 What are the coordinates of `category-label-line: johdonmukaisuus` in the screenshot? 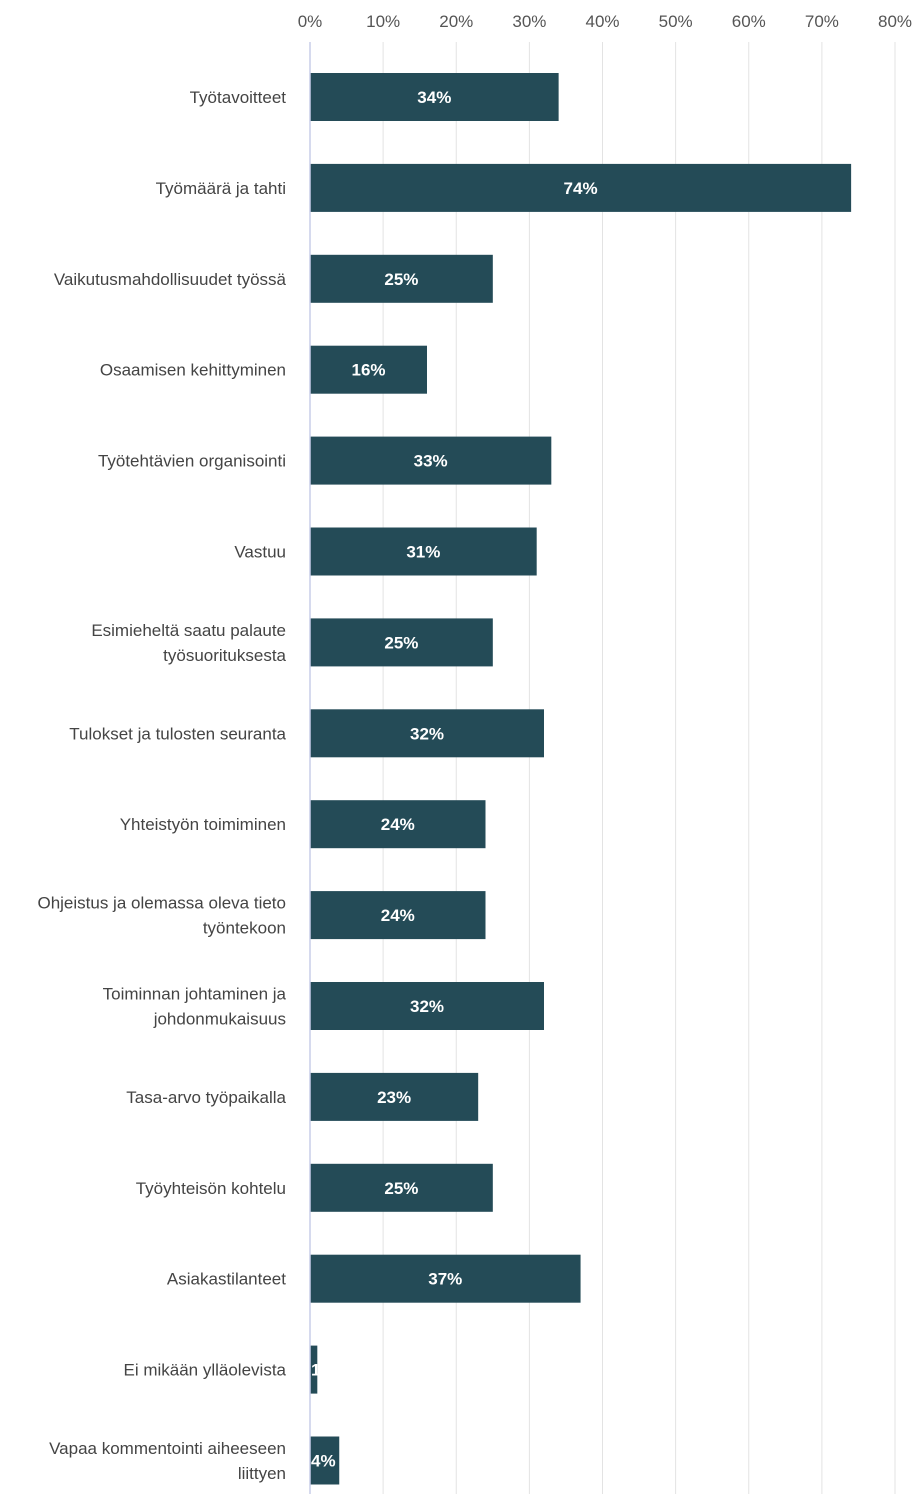 It's located at (219, 1019).